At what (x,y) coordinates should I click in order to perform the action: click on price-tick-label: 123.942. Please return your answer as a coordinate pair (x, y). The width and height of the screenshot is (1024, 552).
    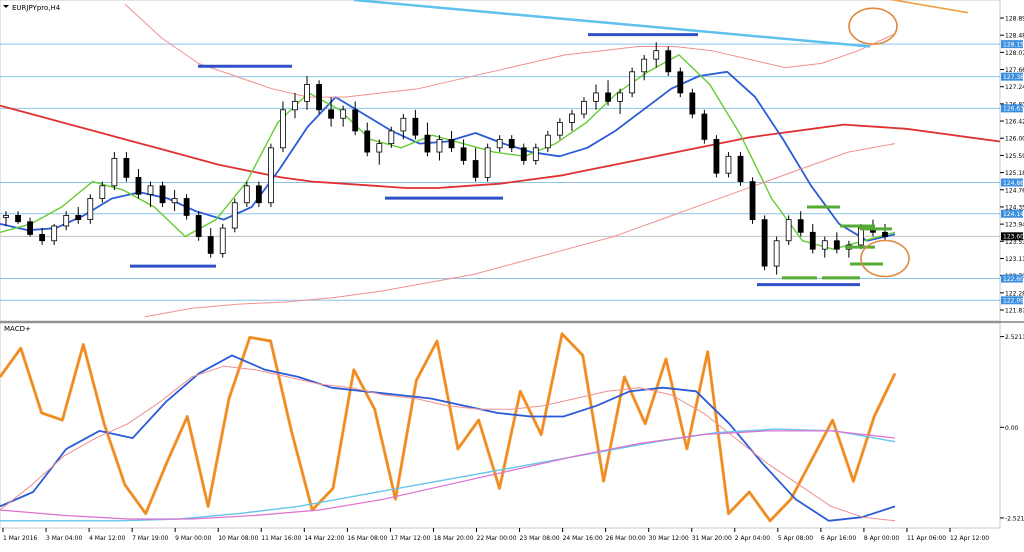
    Looking at the image, I should click on (1014, 225).